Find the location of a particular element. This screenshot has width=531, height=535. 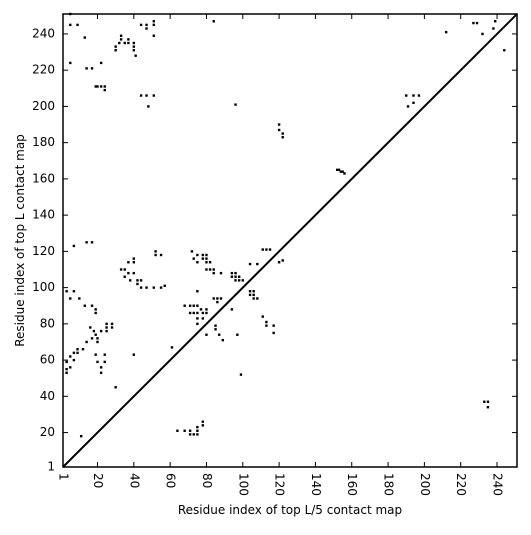

y-tick-label: 20 is located at coordinates (47, 432).